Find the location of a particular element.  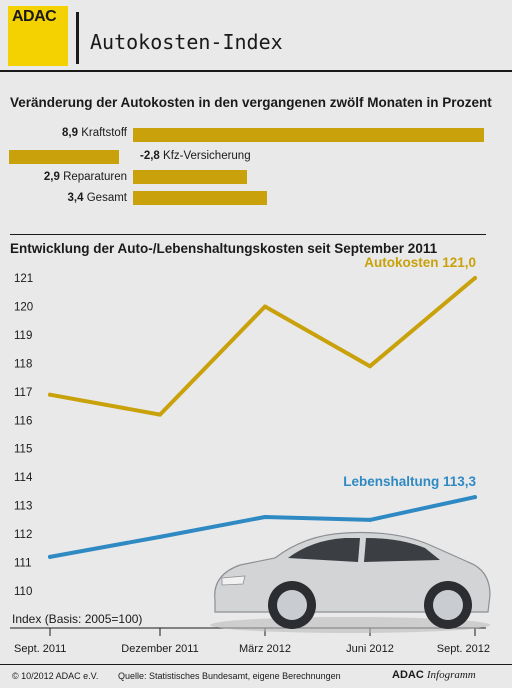

bar-category: Gesamt is located at coordinates (106, 198).